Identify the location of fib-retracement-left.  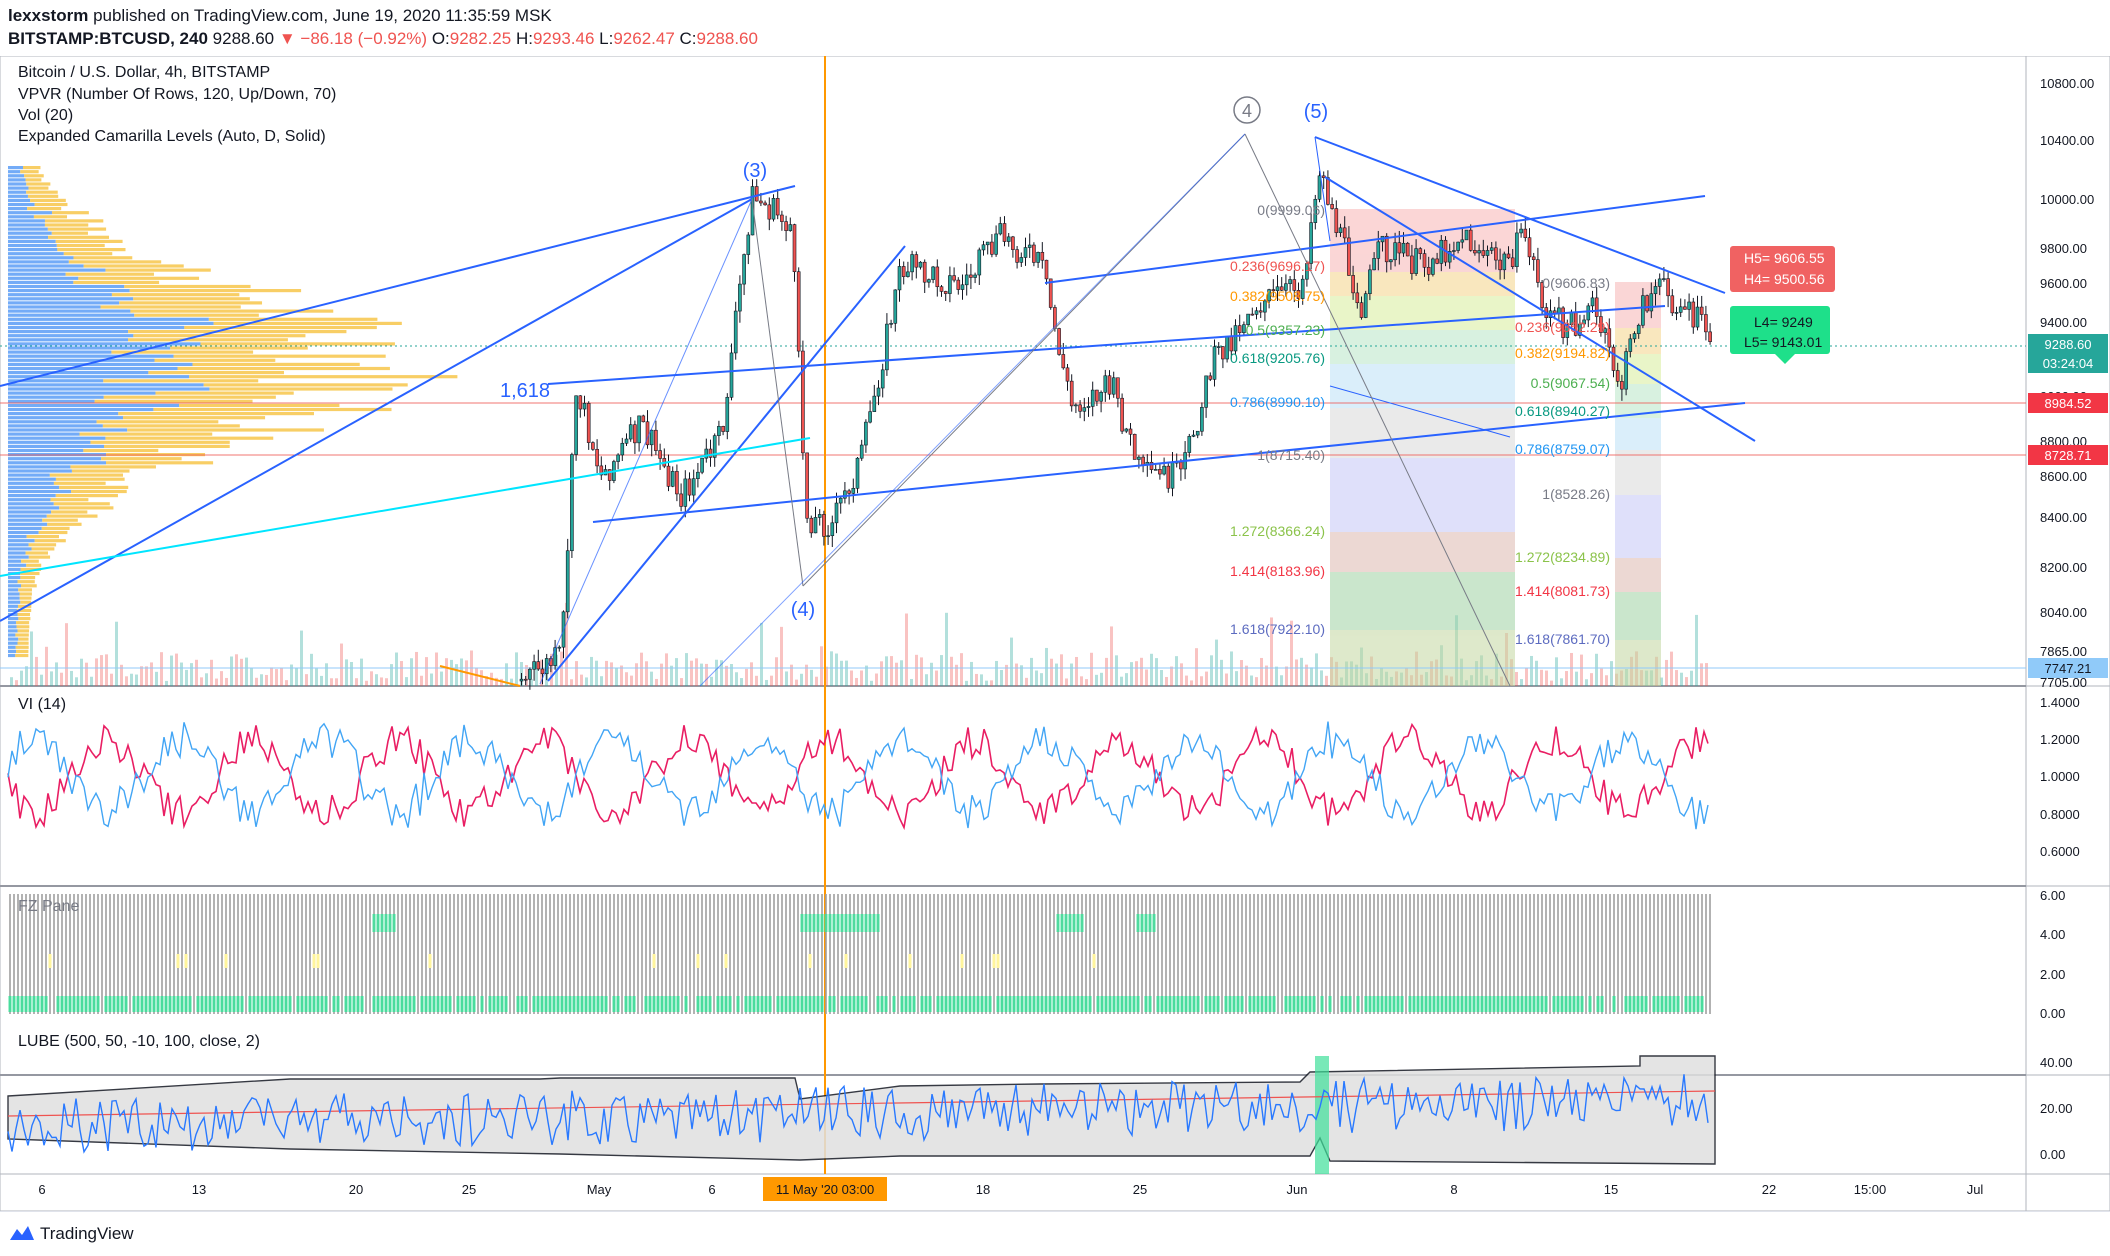
(1422, 447).